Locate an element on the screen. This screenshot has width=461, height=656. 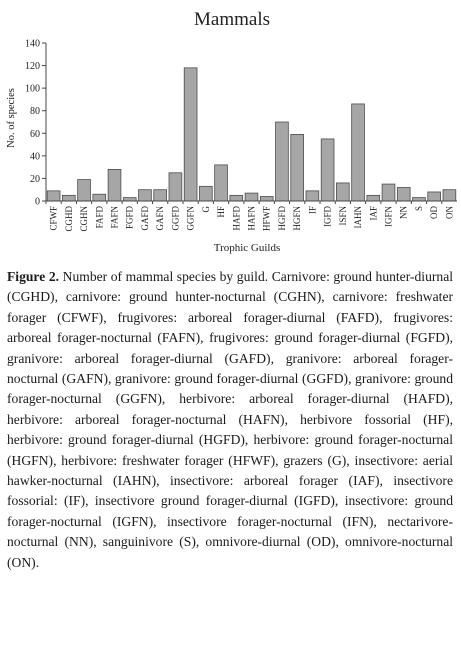
bar-ggfd is located at coordinates (175, 187).